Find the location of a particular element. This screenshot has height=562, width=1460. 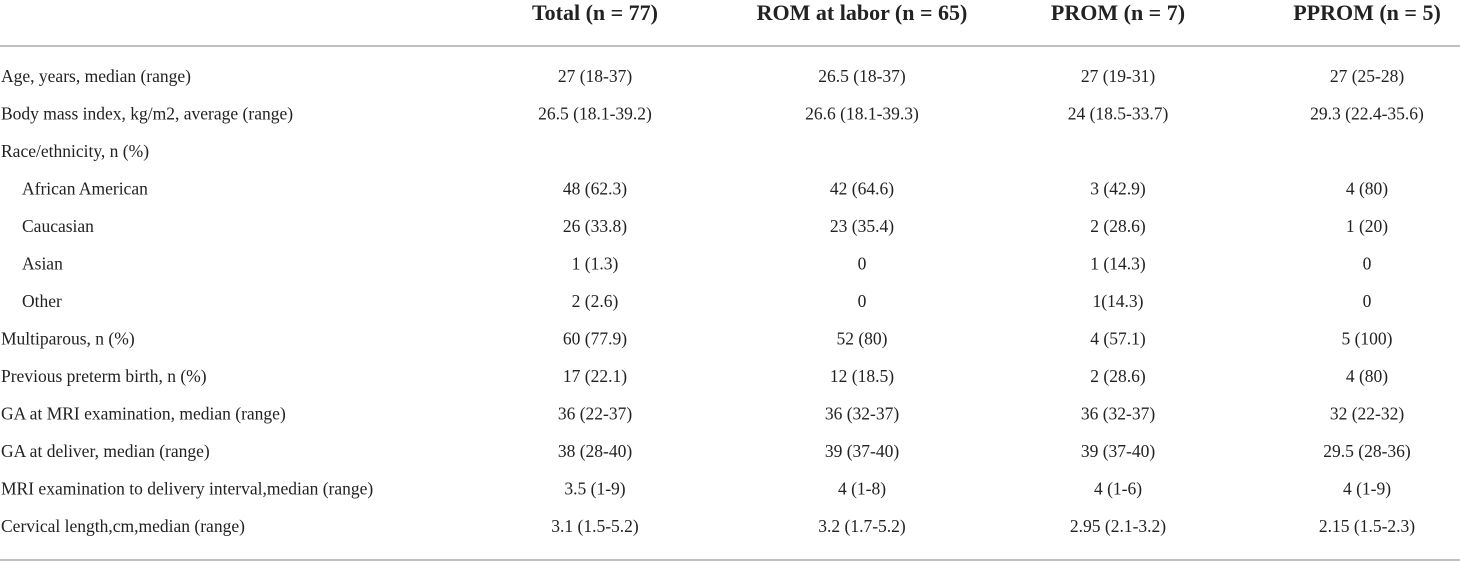

cell: 17 (22.1) is located at coordinates (595, 376).